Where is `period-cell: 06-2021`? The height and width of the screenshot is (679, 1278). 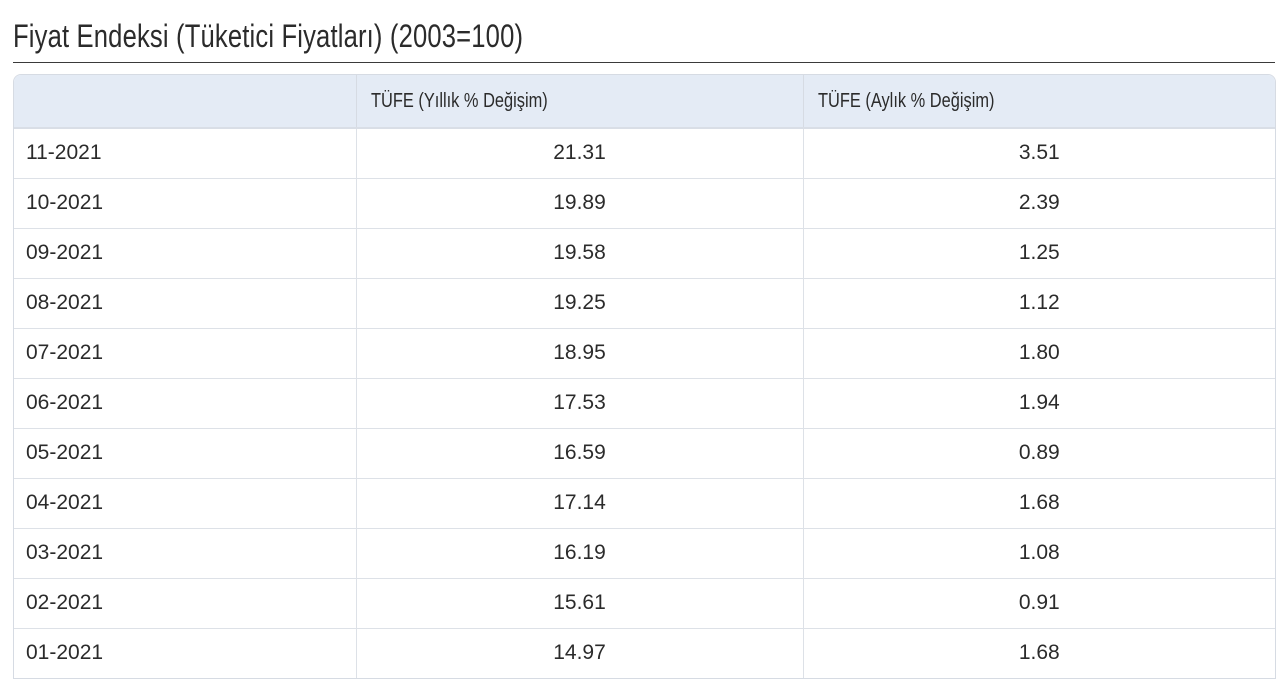
period-cell: 06-2021 is located at coordinates (65, 402).